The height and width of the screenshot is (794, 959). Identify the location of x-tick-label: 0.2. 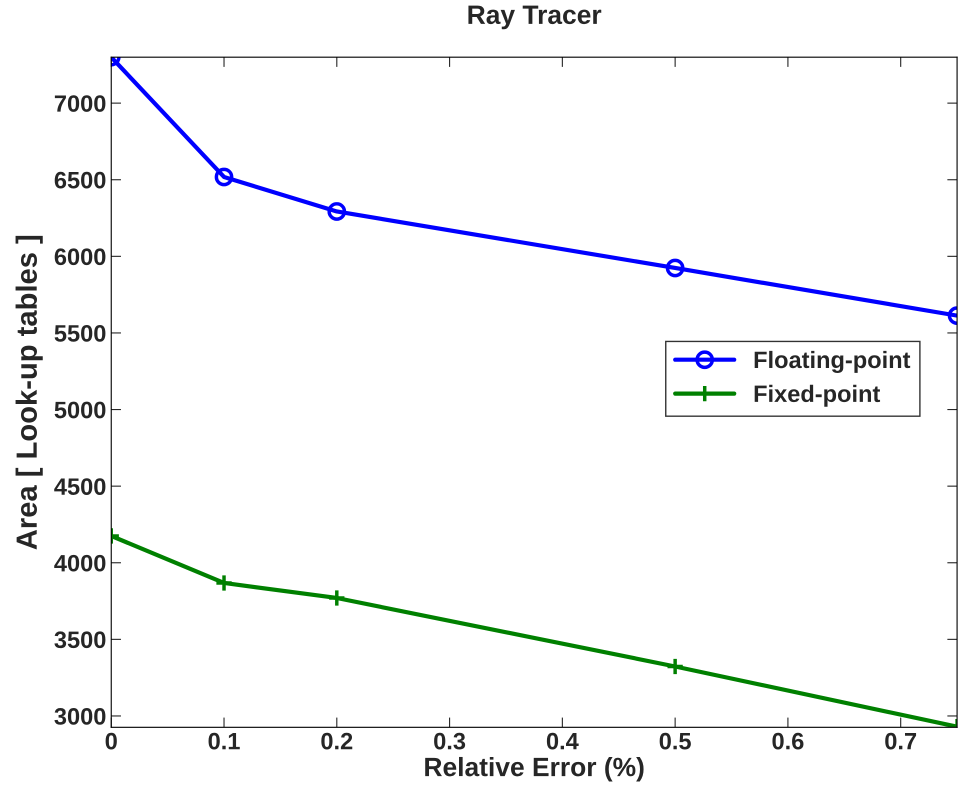
(336, 741).